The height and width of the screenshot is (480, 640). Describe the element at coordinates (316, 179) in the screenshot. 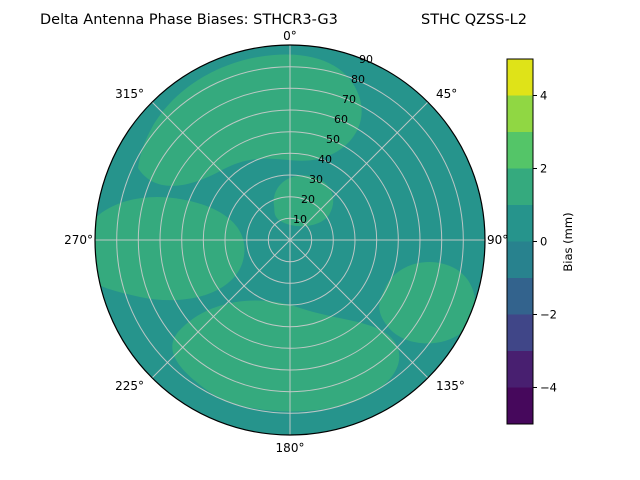

I see `elevation-label-30: 30` at that location.